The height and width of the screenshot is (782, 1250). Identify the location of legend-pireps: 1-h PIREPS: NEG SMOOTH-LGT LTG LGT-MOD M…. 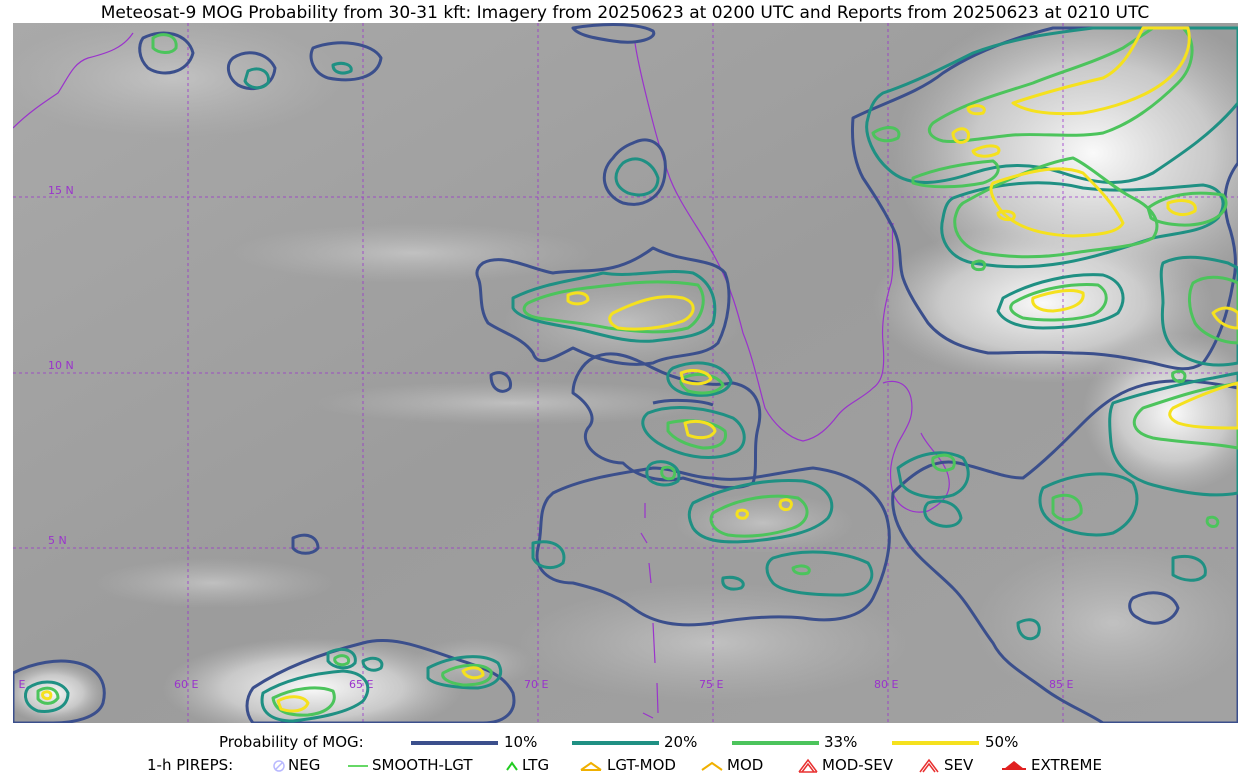
(625, 766).